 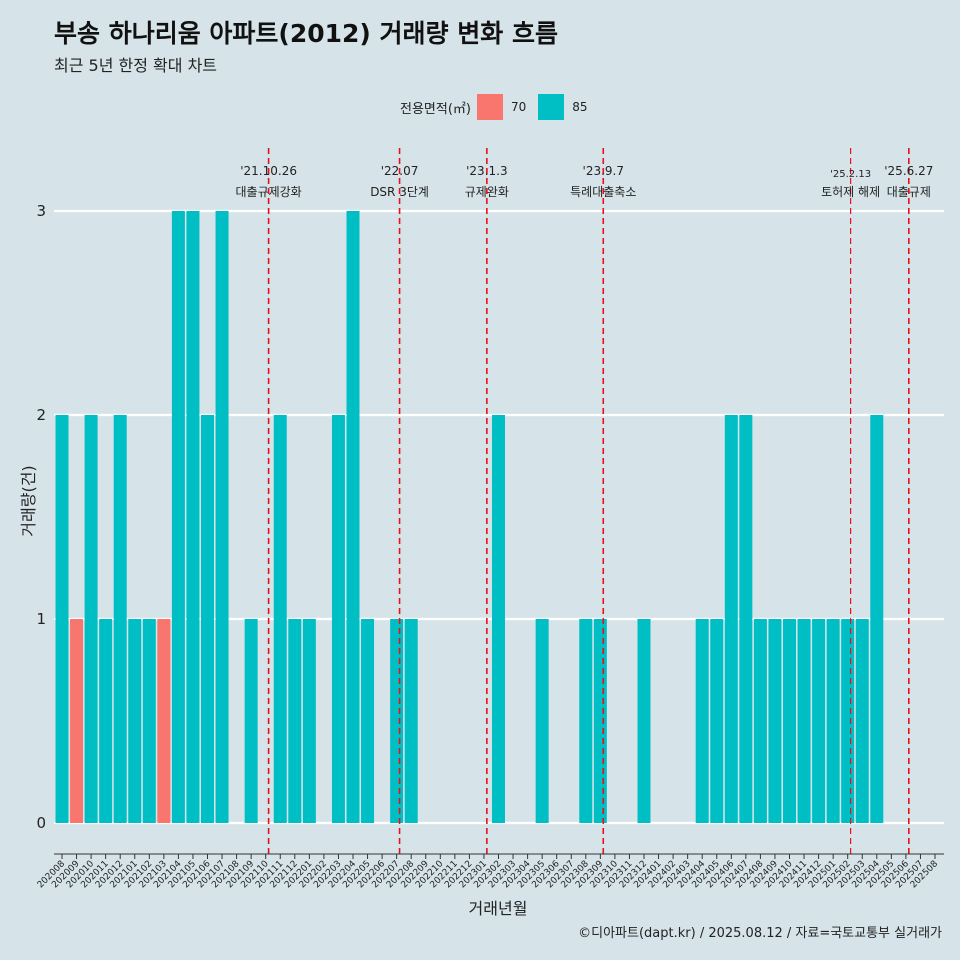 I want to click on event-date-label: '23.1.3, so click(x=486, y=171).